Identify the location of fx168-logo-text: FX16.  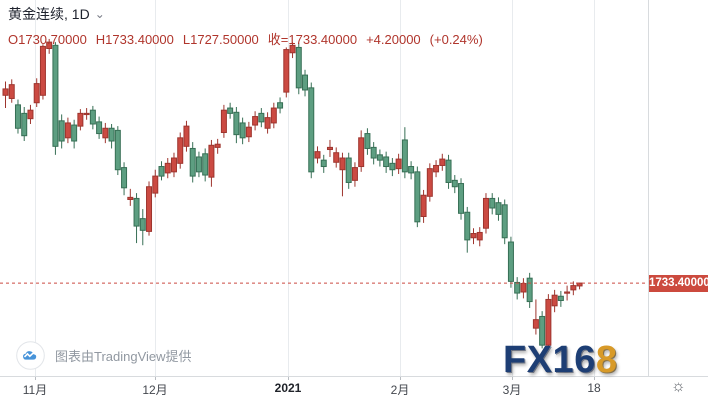
(549, 360).